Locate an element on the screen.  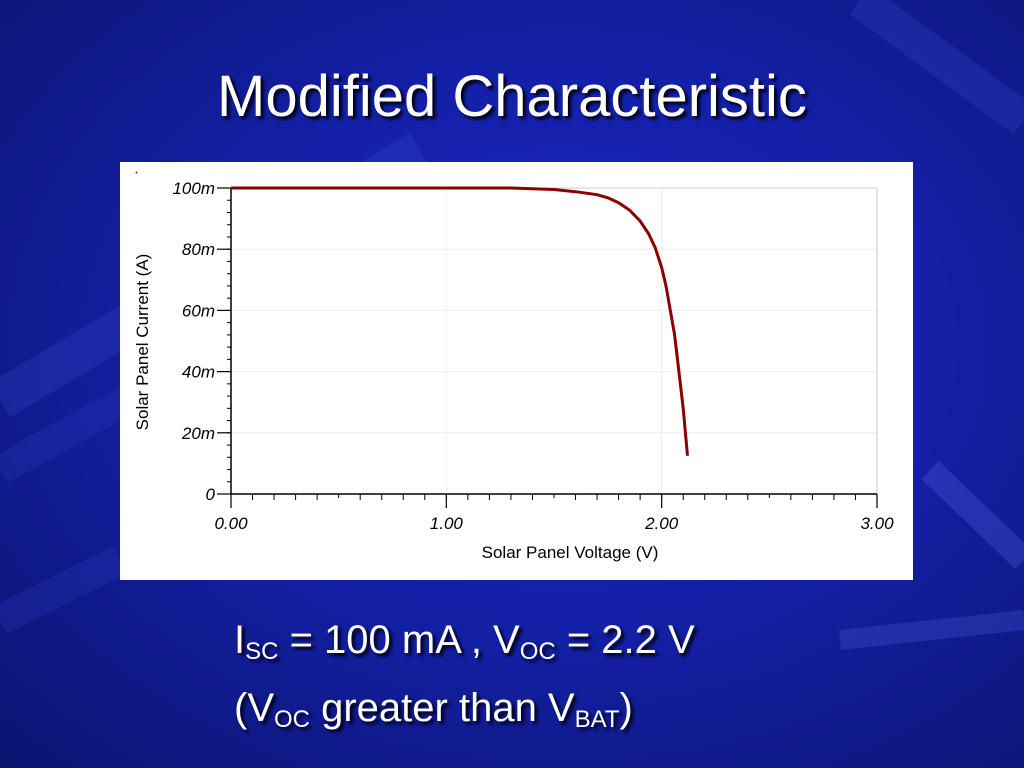
caption-voc-value: = 2.2 V is located at coordinates (625, 640).